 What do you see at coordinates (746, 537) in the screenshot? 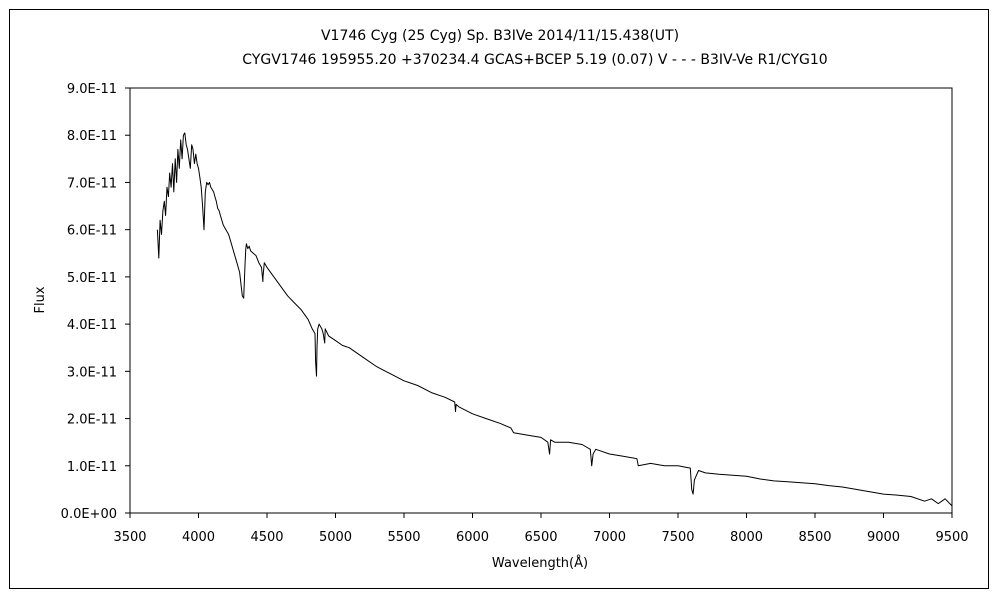
I see `x-tick-label: 8000` at bounding box center [746, 537].